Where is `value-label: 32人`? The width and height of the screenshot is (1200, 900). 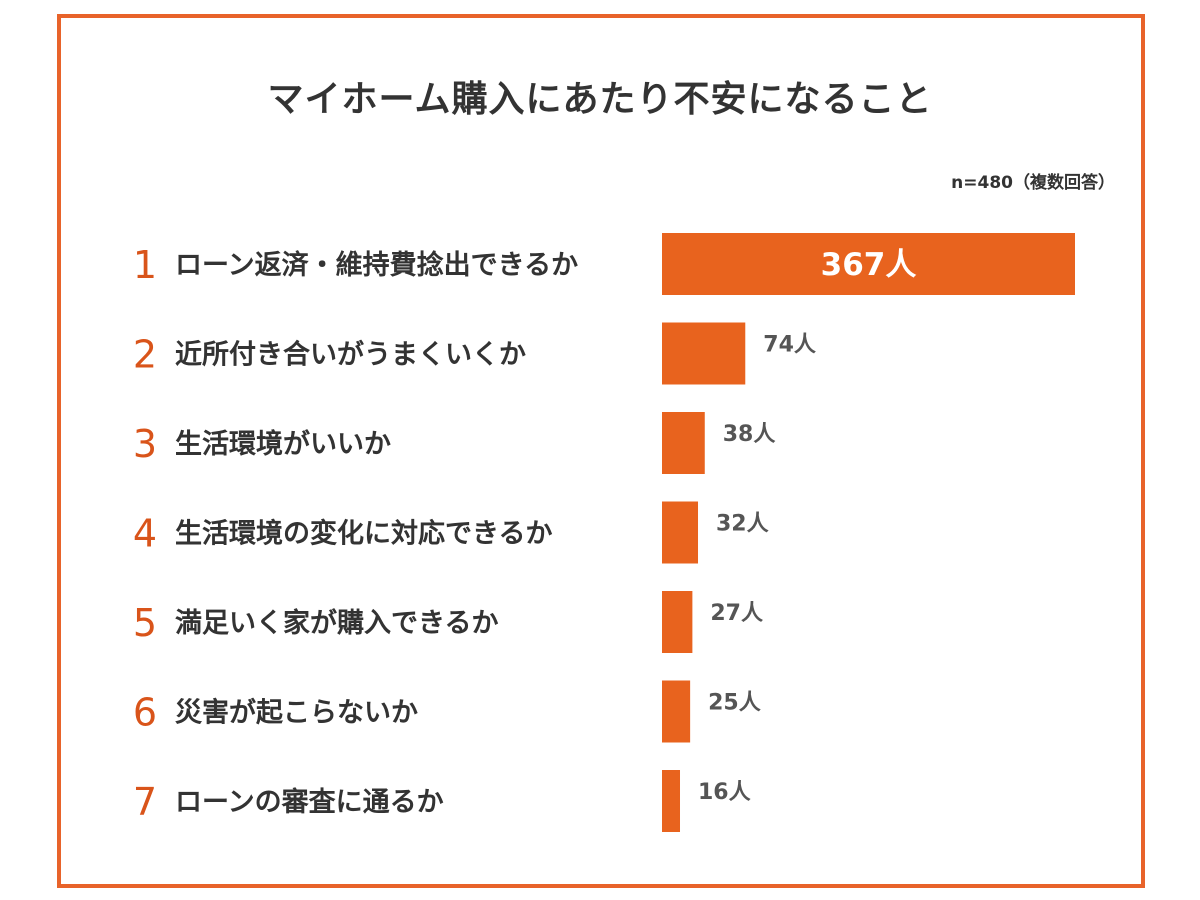 value-label: 32人 is located at coordinates (742, 524).